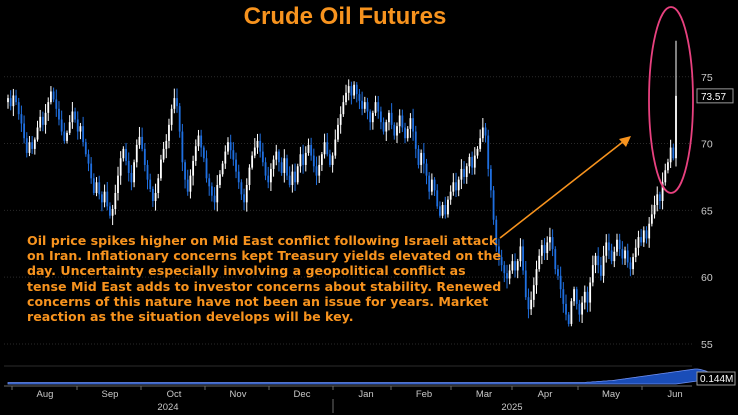  Describe the element at coordinates (370, 375) in the screenshot. I see `volume-panel: 0.144M` at that location.